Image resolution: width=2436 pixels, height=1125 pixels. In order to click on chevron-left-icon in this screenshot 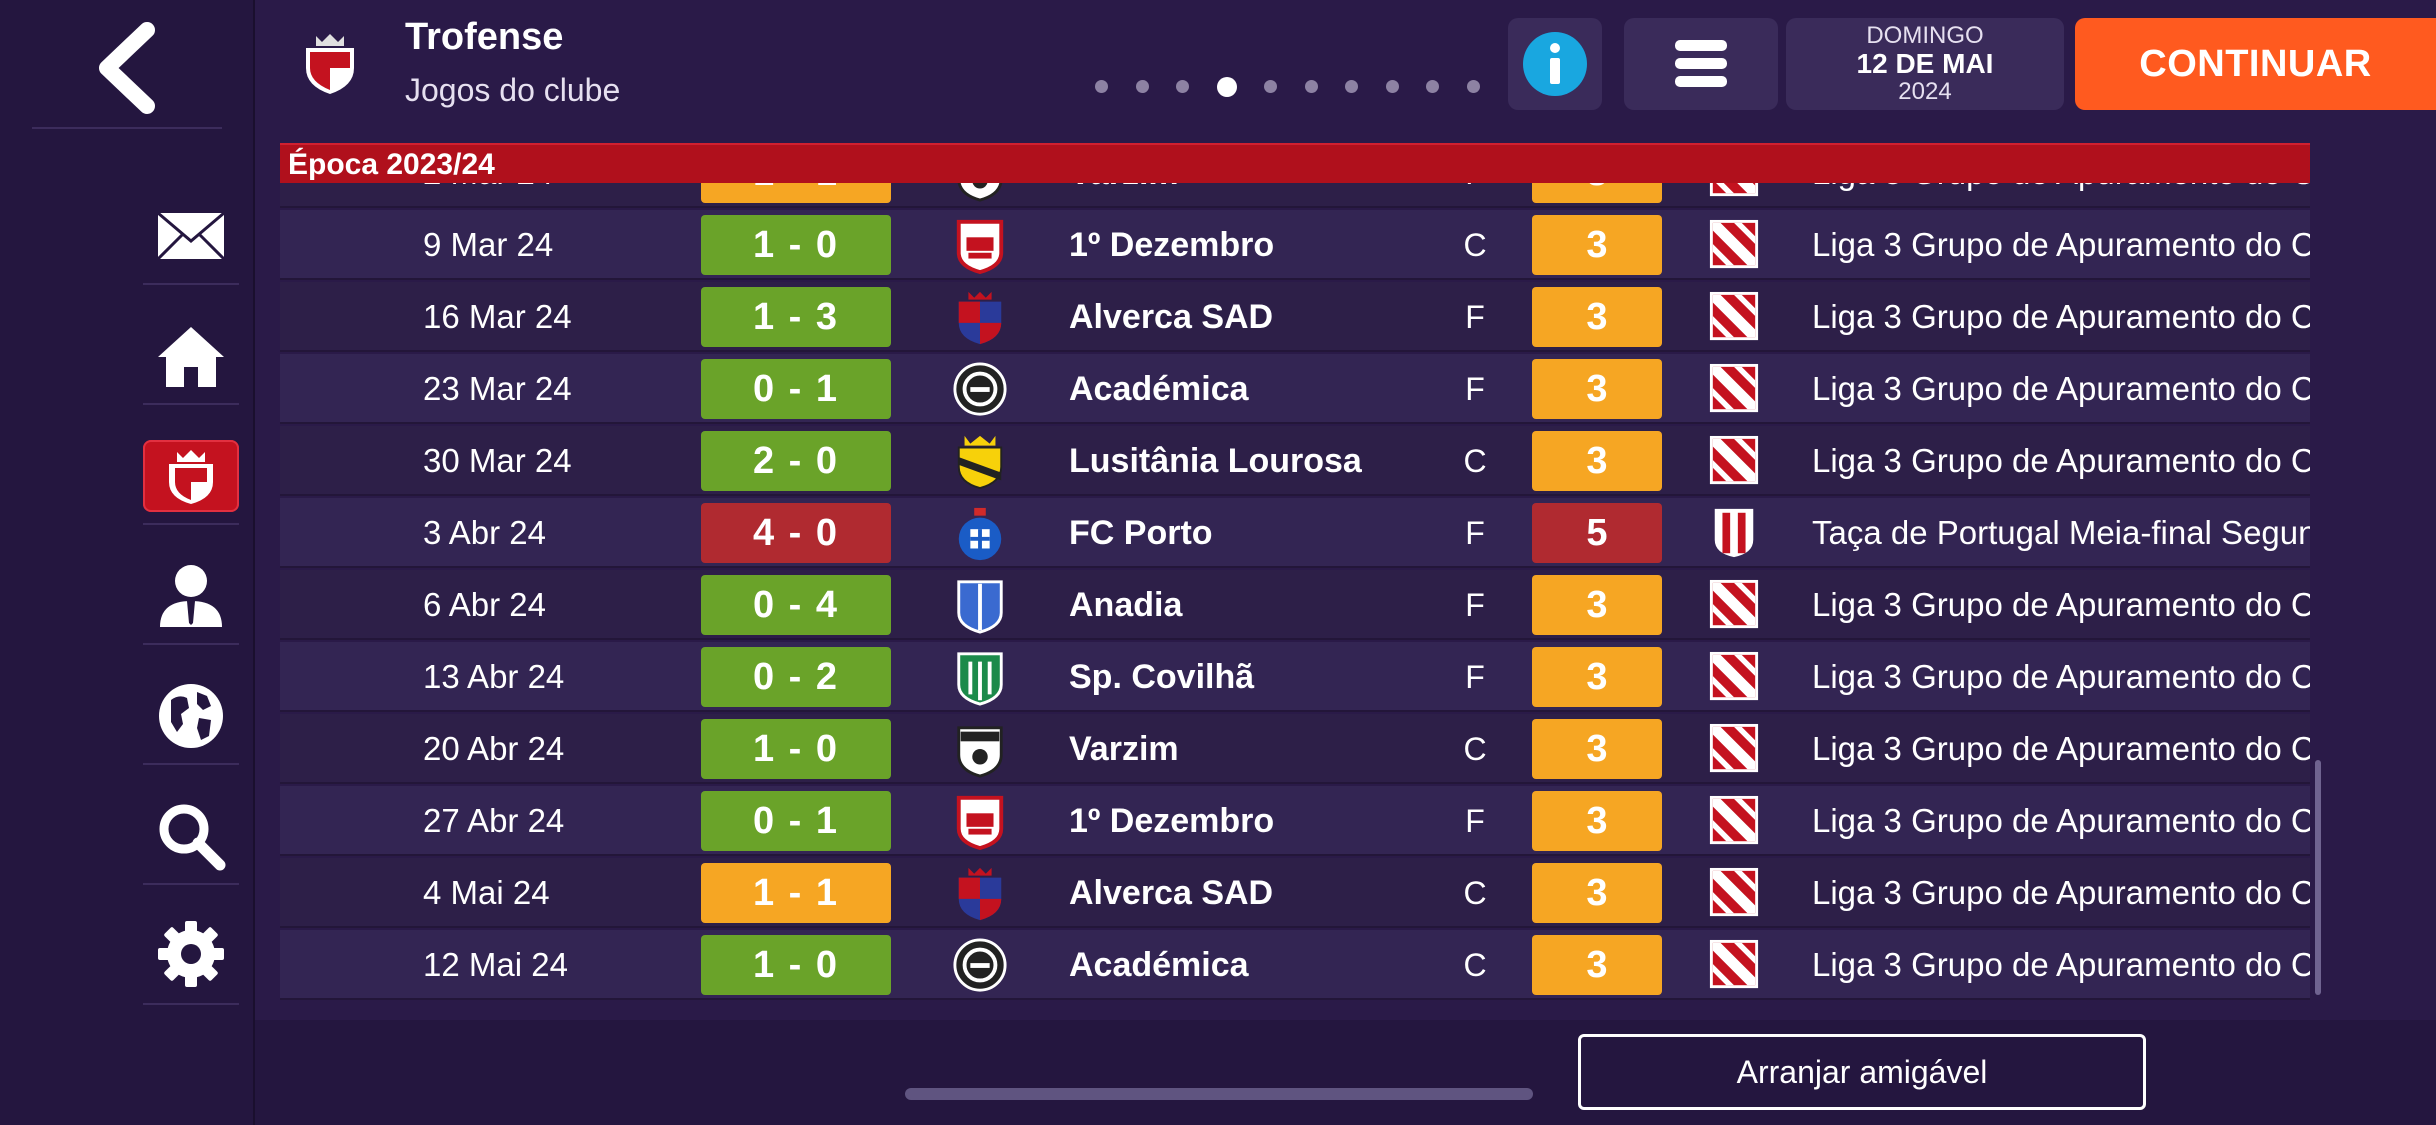, I will do `click(127, 68)`.